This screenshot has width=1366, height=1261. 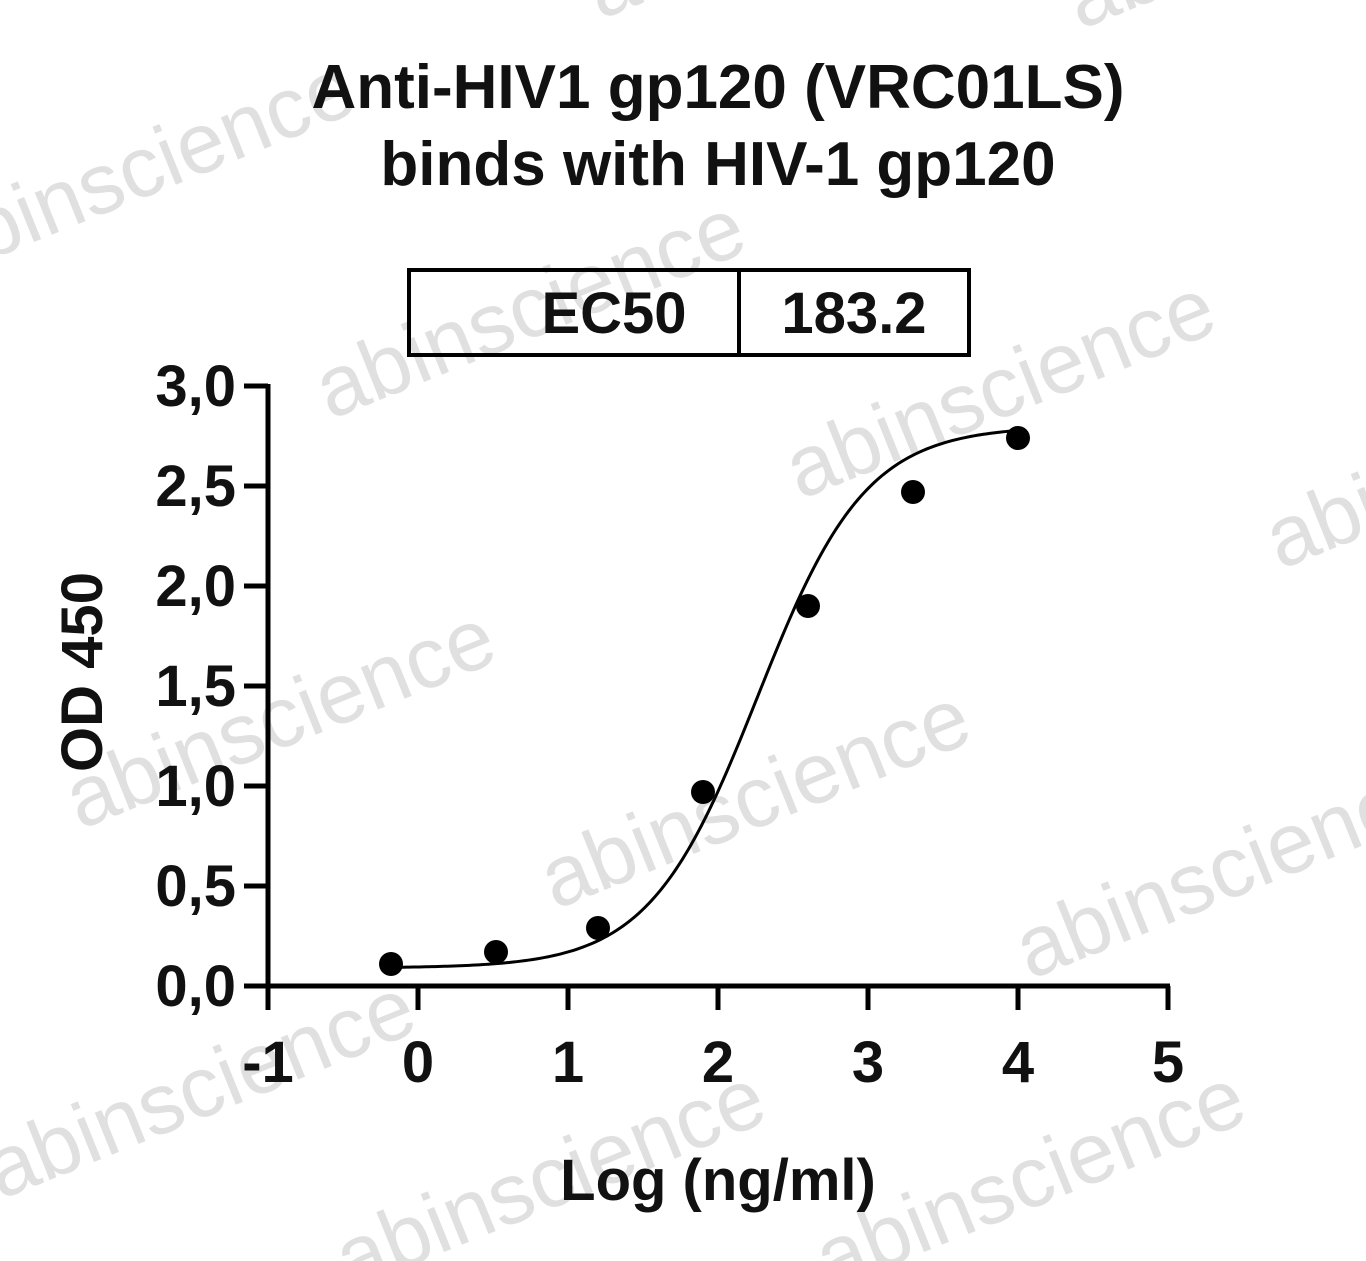 What do you see at coordinates (195, 586) in the screenshot?
I see `y-tick-label: 2,0` at bounding box center [195, 586].